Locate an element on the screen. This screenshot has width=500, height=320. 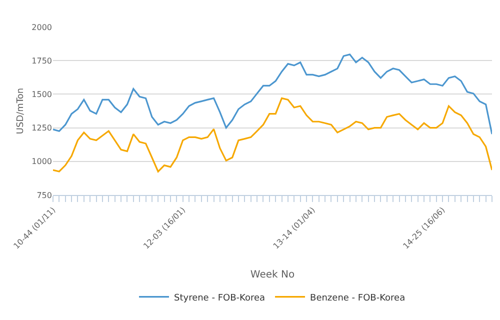
y-tick-label: 1250 is located at coordinates (42, 128).